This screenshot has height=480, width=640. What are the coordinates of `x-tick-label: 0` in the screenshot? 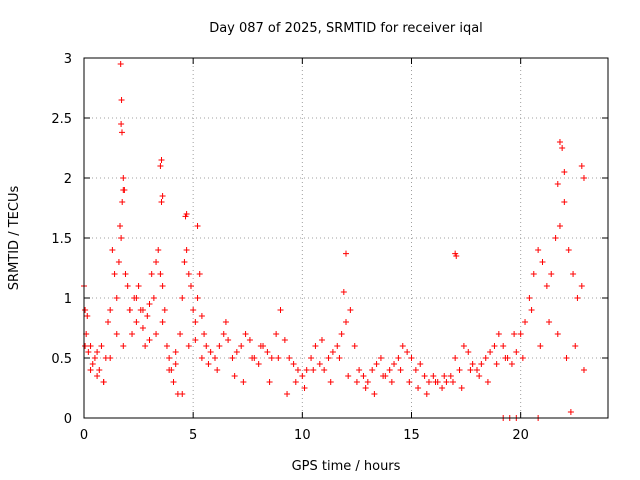 It's located at (84, 435).